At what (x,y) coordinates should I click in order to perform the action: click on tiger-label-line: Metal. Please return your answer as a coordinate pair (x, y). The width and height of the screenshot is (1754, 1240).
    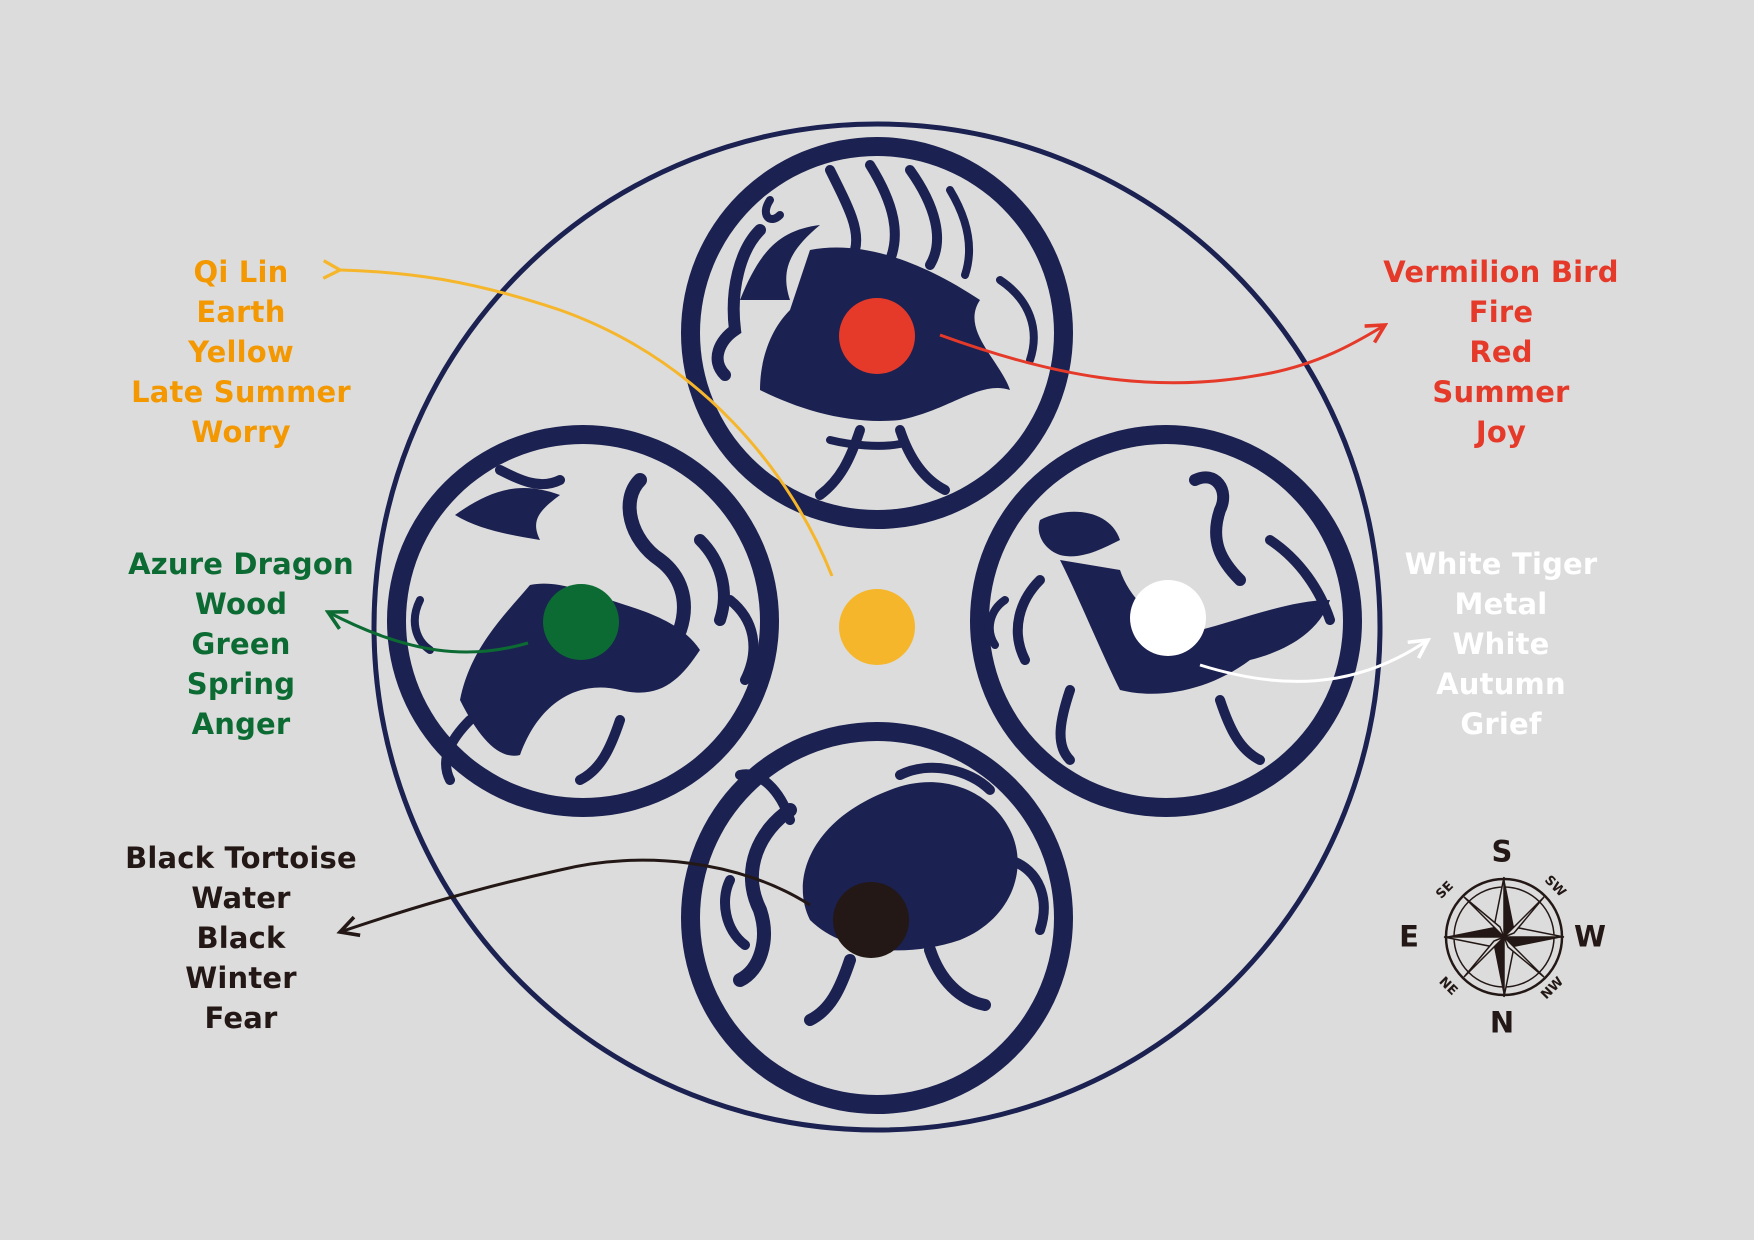
    Looking at the image, I should click on (1501, 604).